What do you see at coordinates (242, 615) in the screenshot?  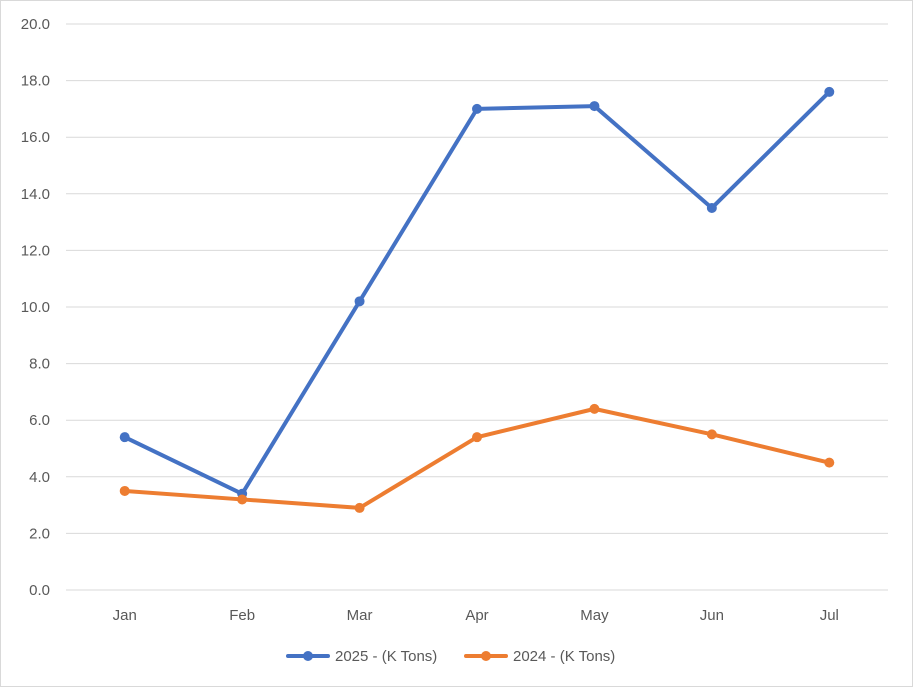 I see `x-tick-label: Feb` at bounding box center [242, 615].